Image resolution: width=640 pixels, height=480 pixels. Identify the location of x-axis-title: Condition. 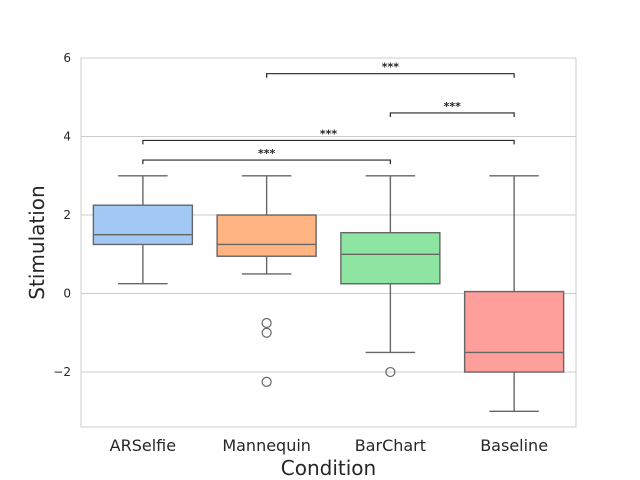
(328, 468).